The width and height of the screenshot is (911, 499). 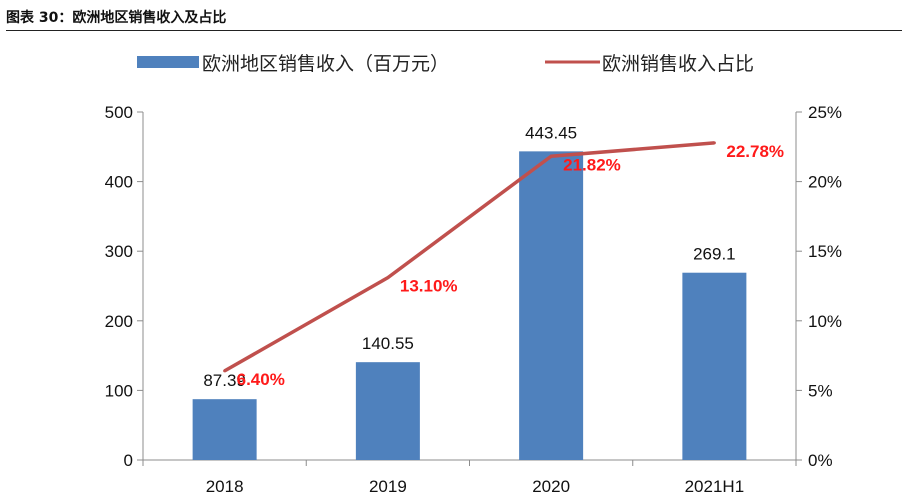 I want to click on bar-value-label: 140.55, so click(x=388, y=343).